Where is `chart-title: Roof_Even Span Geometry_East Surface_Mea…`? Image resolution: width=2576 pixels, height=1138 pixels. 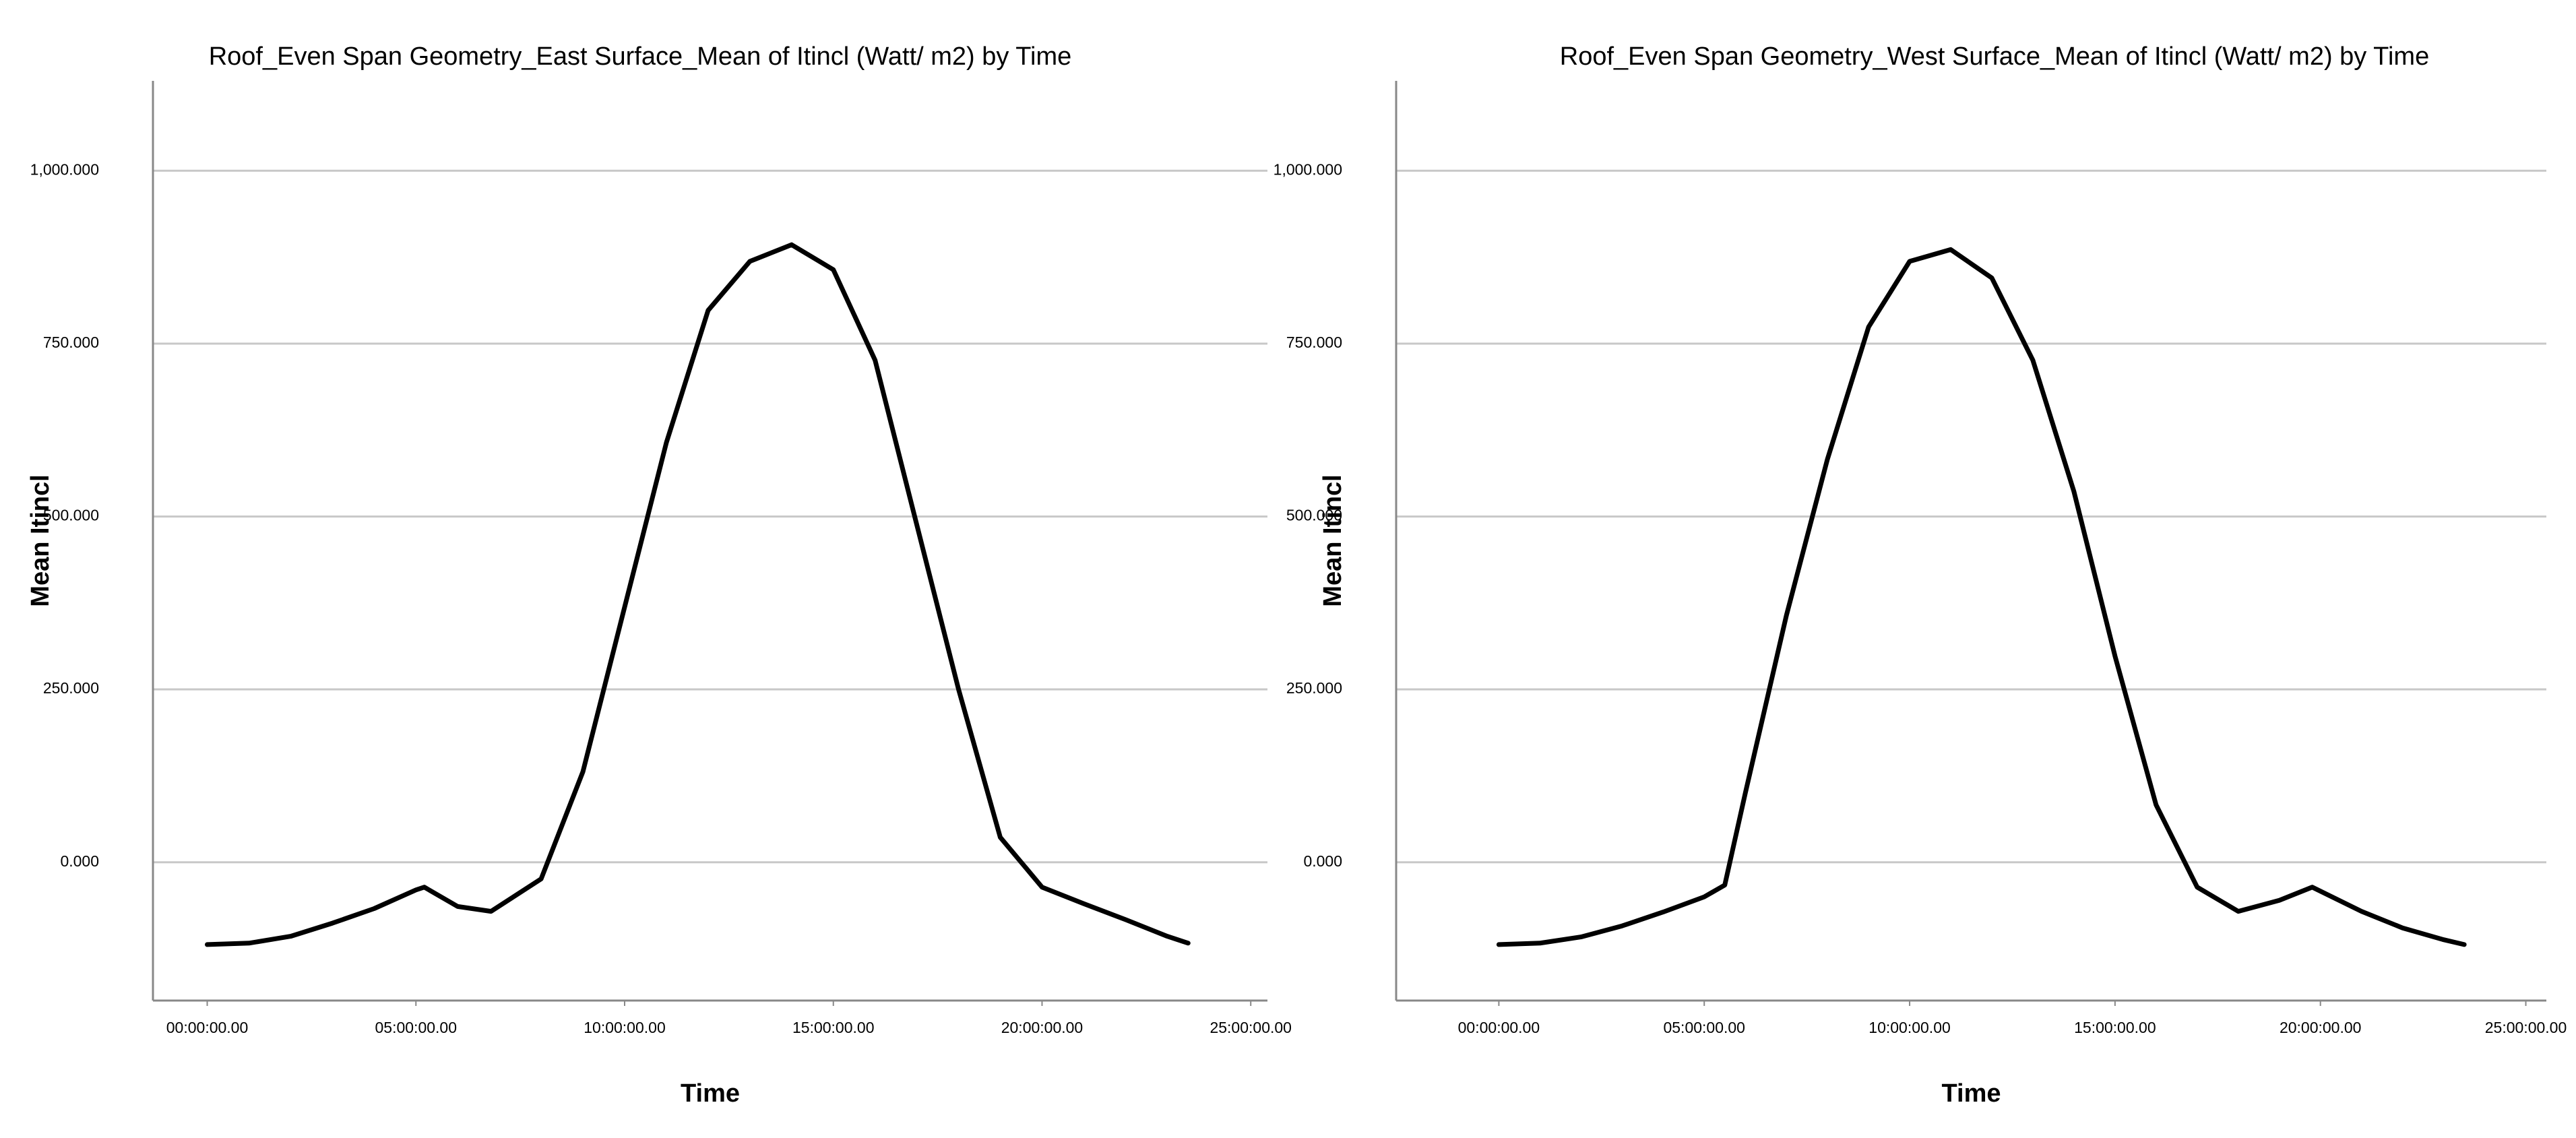 chart-title: Roof_Even Span Geometry_East Surface_Mea… is located at coordinates (640, 57).